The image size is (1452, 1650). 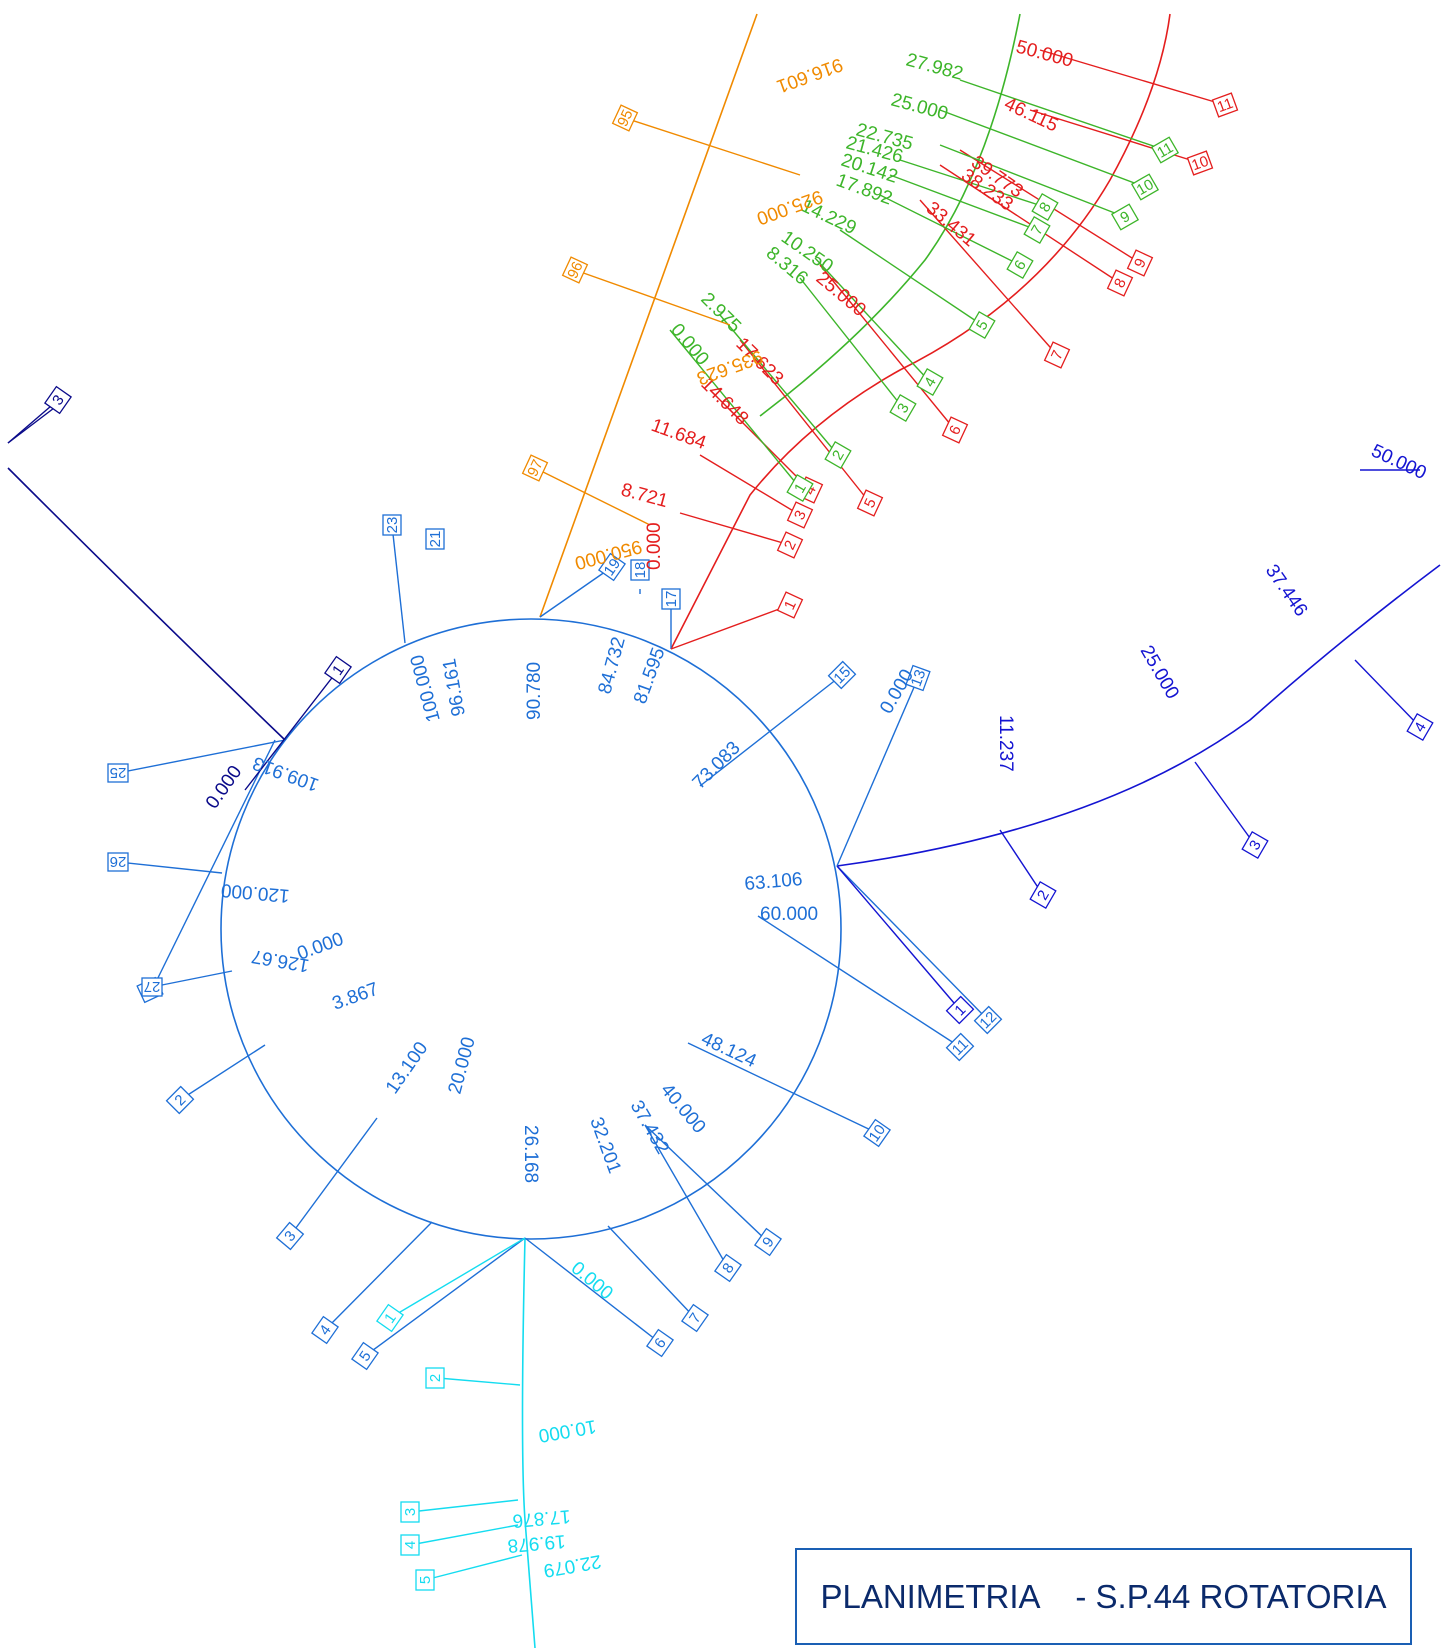 What do you see at coordinates (1286, 591) in the screenshot?
I see `blue_branch-section-label: 37.446` at bounding box center [1286, 591].